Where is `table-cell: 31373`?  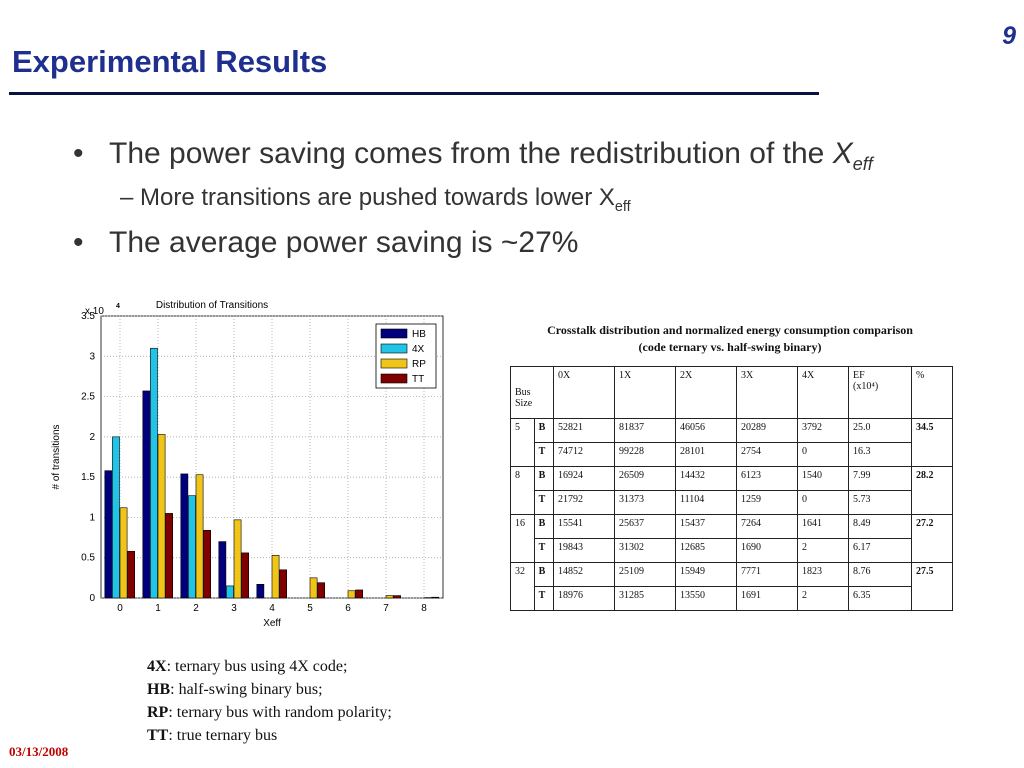 table-cell: 31373 is located at coordinates (645, 502).